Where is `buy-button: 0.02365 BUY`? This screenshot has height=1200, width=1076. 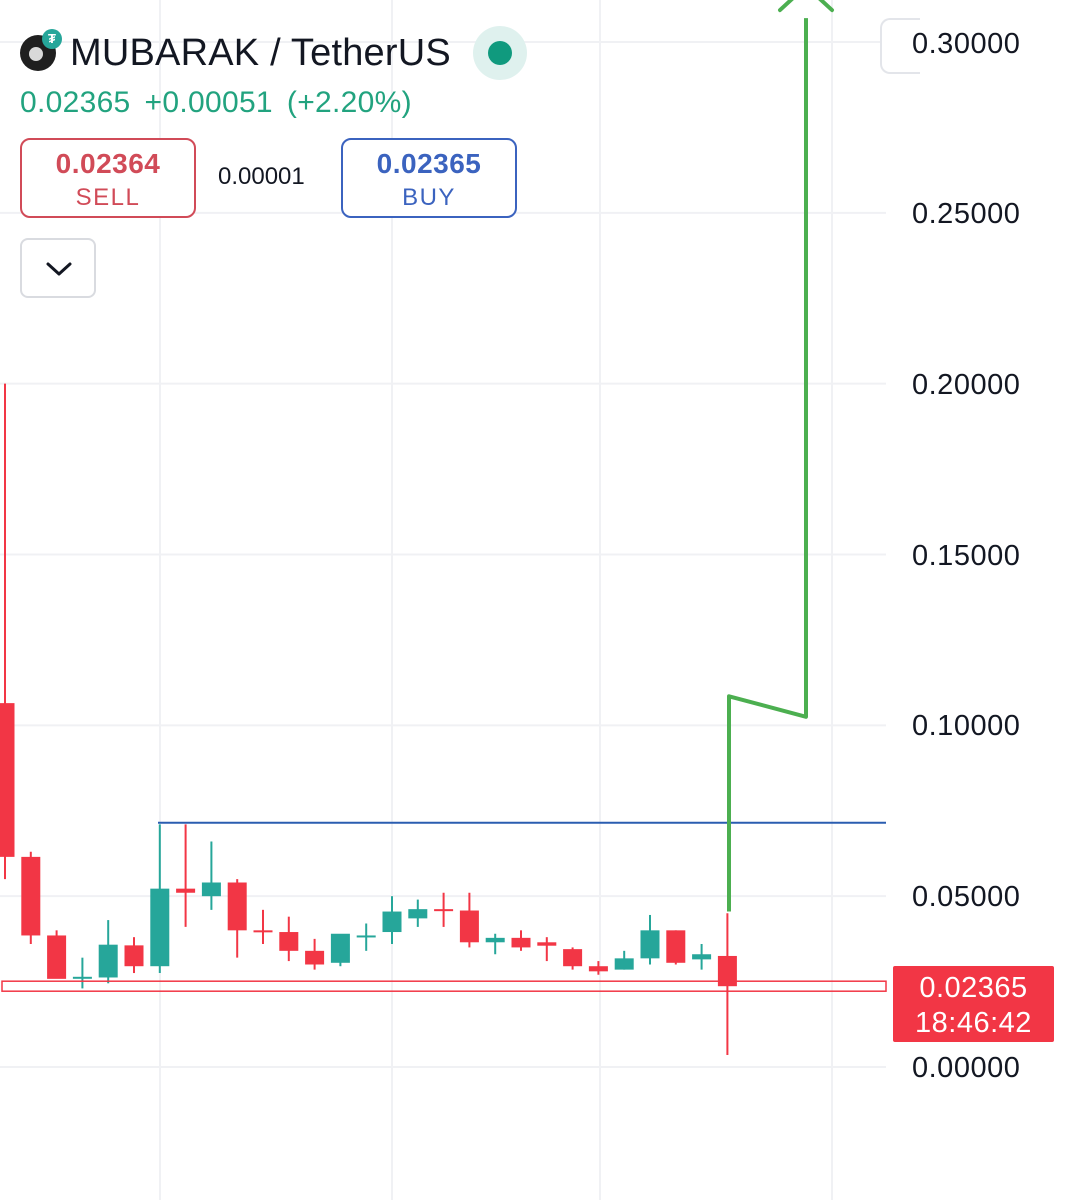 buy-button: 0.02365 BUY is located at coordinates (429, 178).